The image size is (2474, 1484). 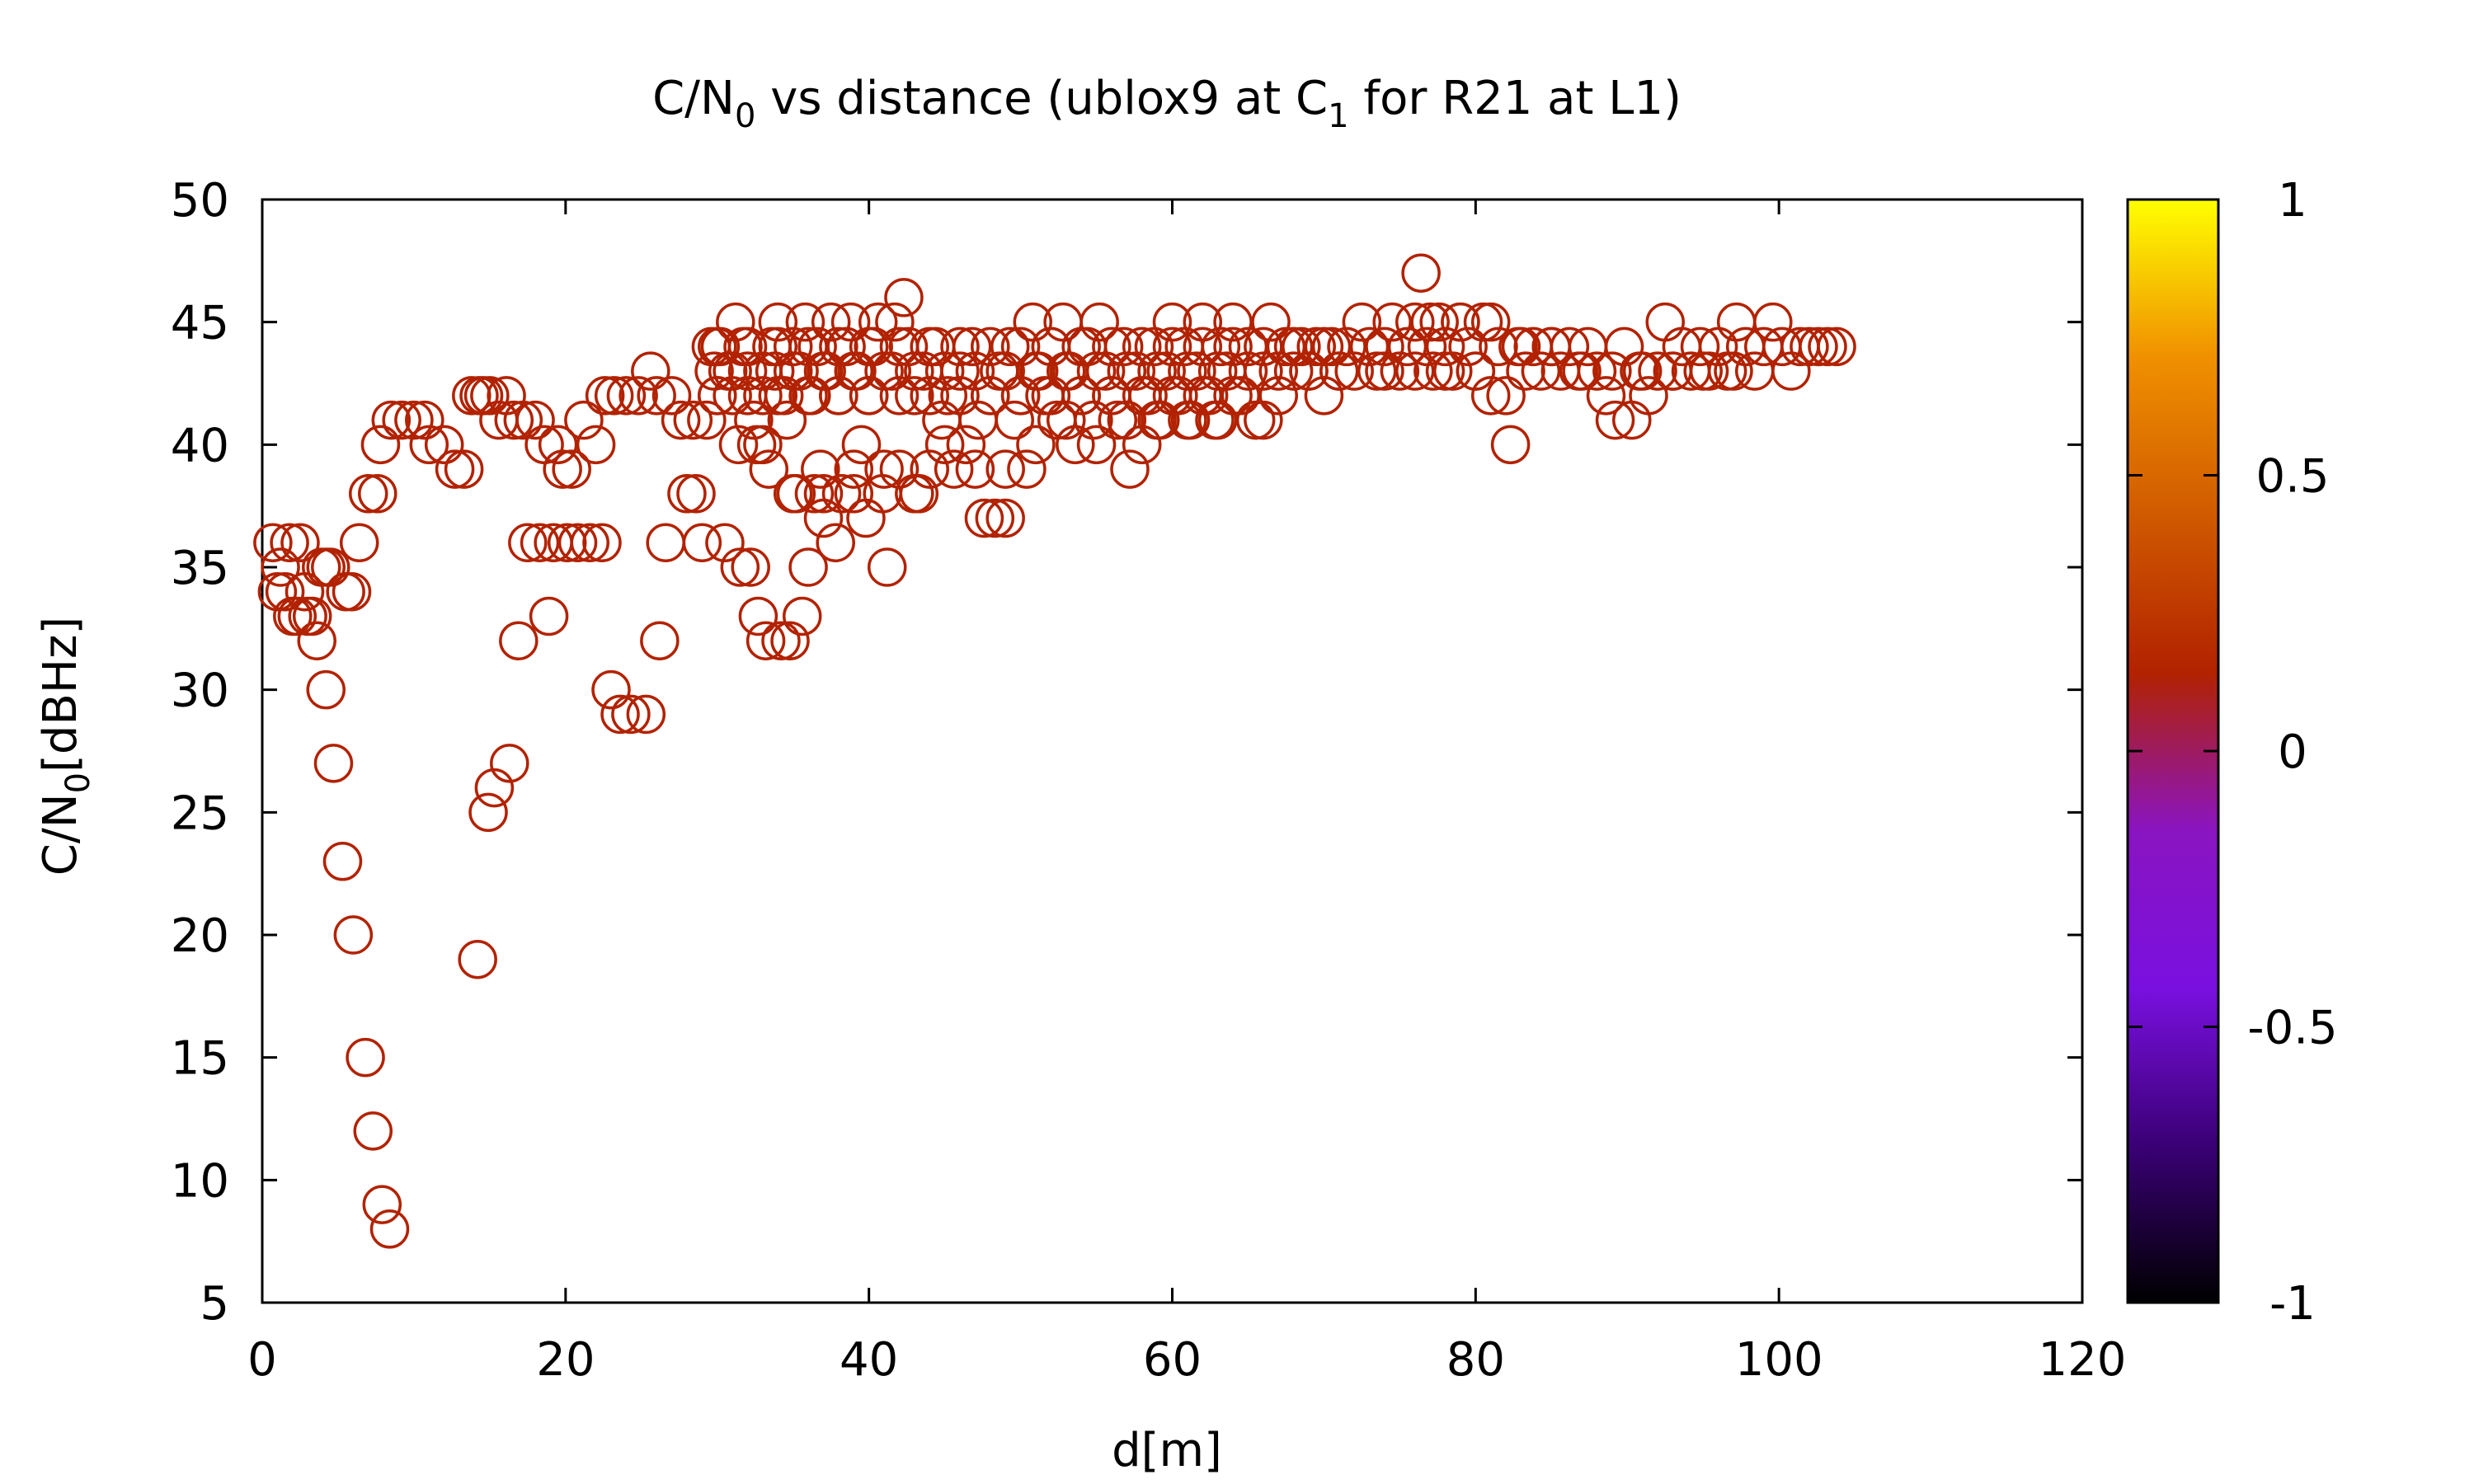 I want to click on y-tick-label: 30, so click(x=200, y=691).